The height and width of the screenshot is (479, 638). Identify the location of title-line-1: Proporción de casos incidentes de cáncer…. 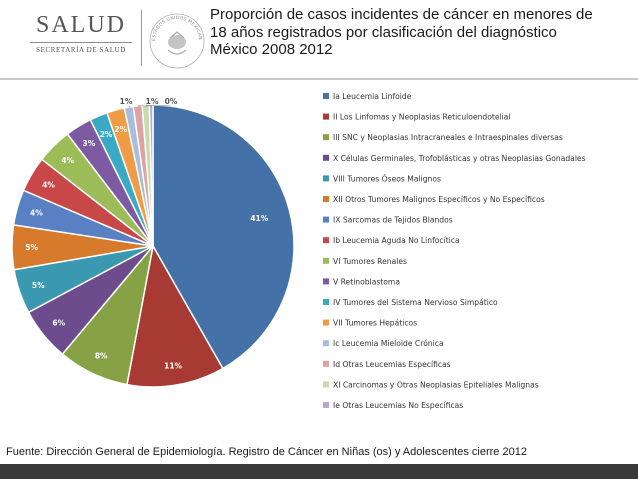
(401, 14).